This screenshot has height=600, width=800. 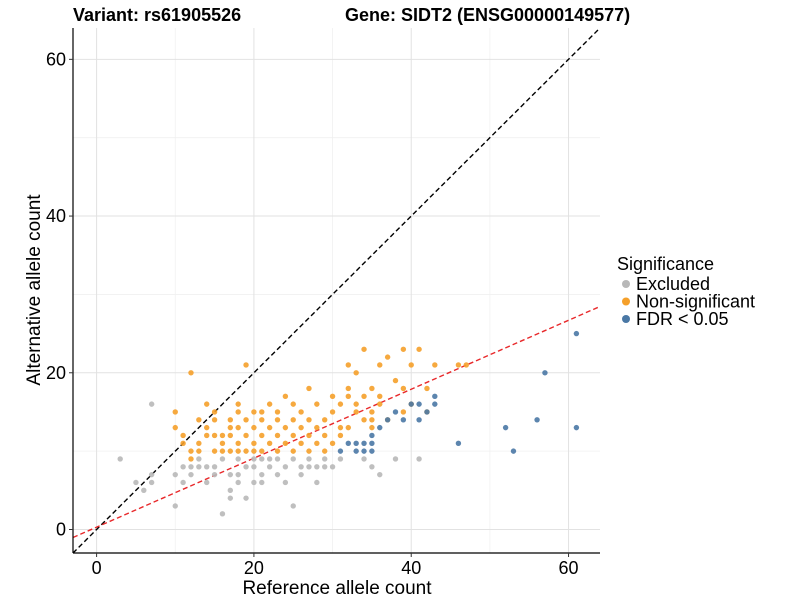 I want to click on y-axis-ticks: 0 20 40 60, so click(x=59, y=294).